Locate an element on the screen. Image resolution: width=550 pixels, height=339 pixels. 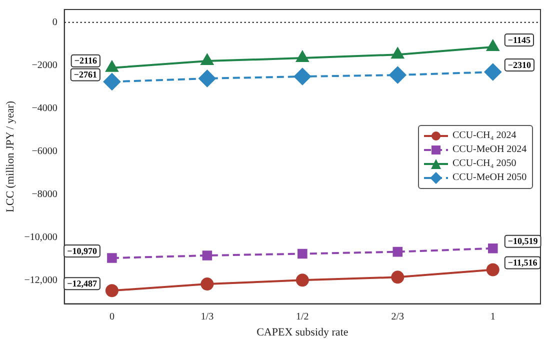
legend-label: CCU-MeOH 2024 is located at coordinates (489, 149).